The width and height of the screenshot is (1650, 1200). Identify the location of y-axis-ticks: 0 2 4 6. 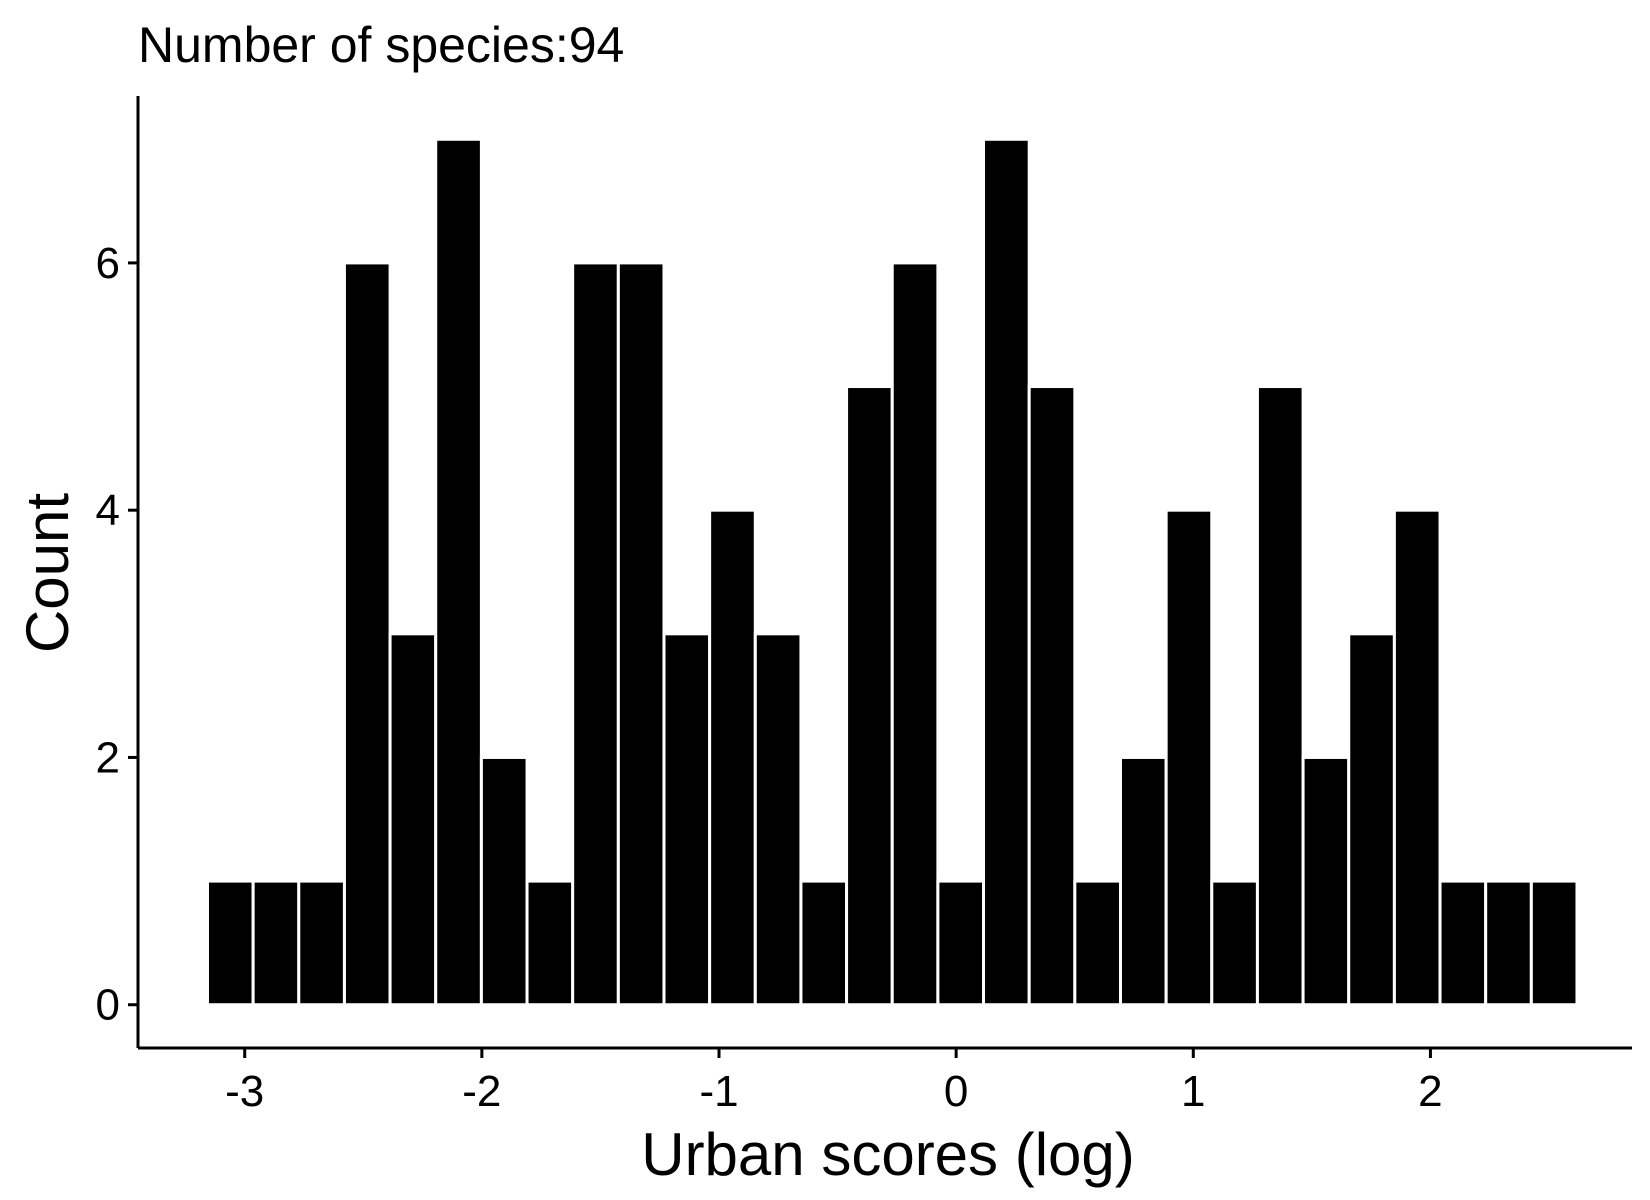
(117, 634).